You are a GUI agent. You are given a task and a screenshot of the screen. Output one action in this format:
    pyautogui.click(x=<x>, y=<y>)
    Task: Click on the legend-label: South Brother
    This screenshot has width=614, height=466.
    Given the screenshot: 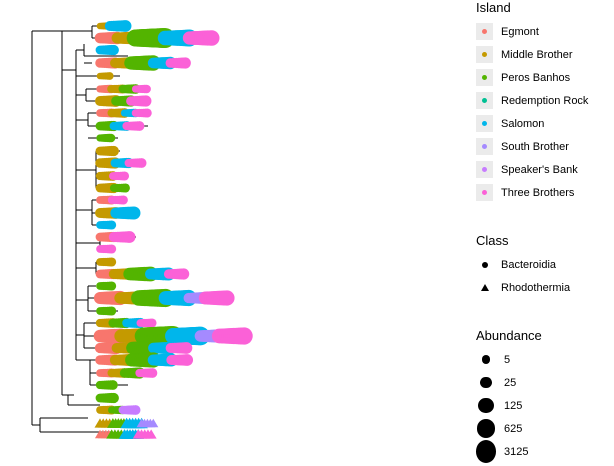 What is the action you would take?
    pyautogui.click(x=535, y=146)
    